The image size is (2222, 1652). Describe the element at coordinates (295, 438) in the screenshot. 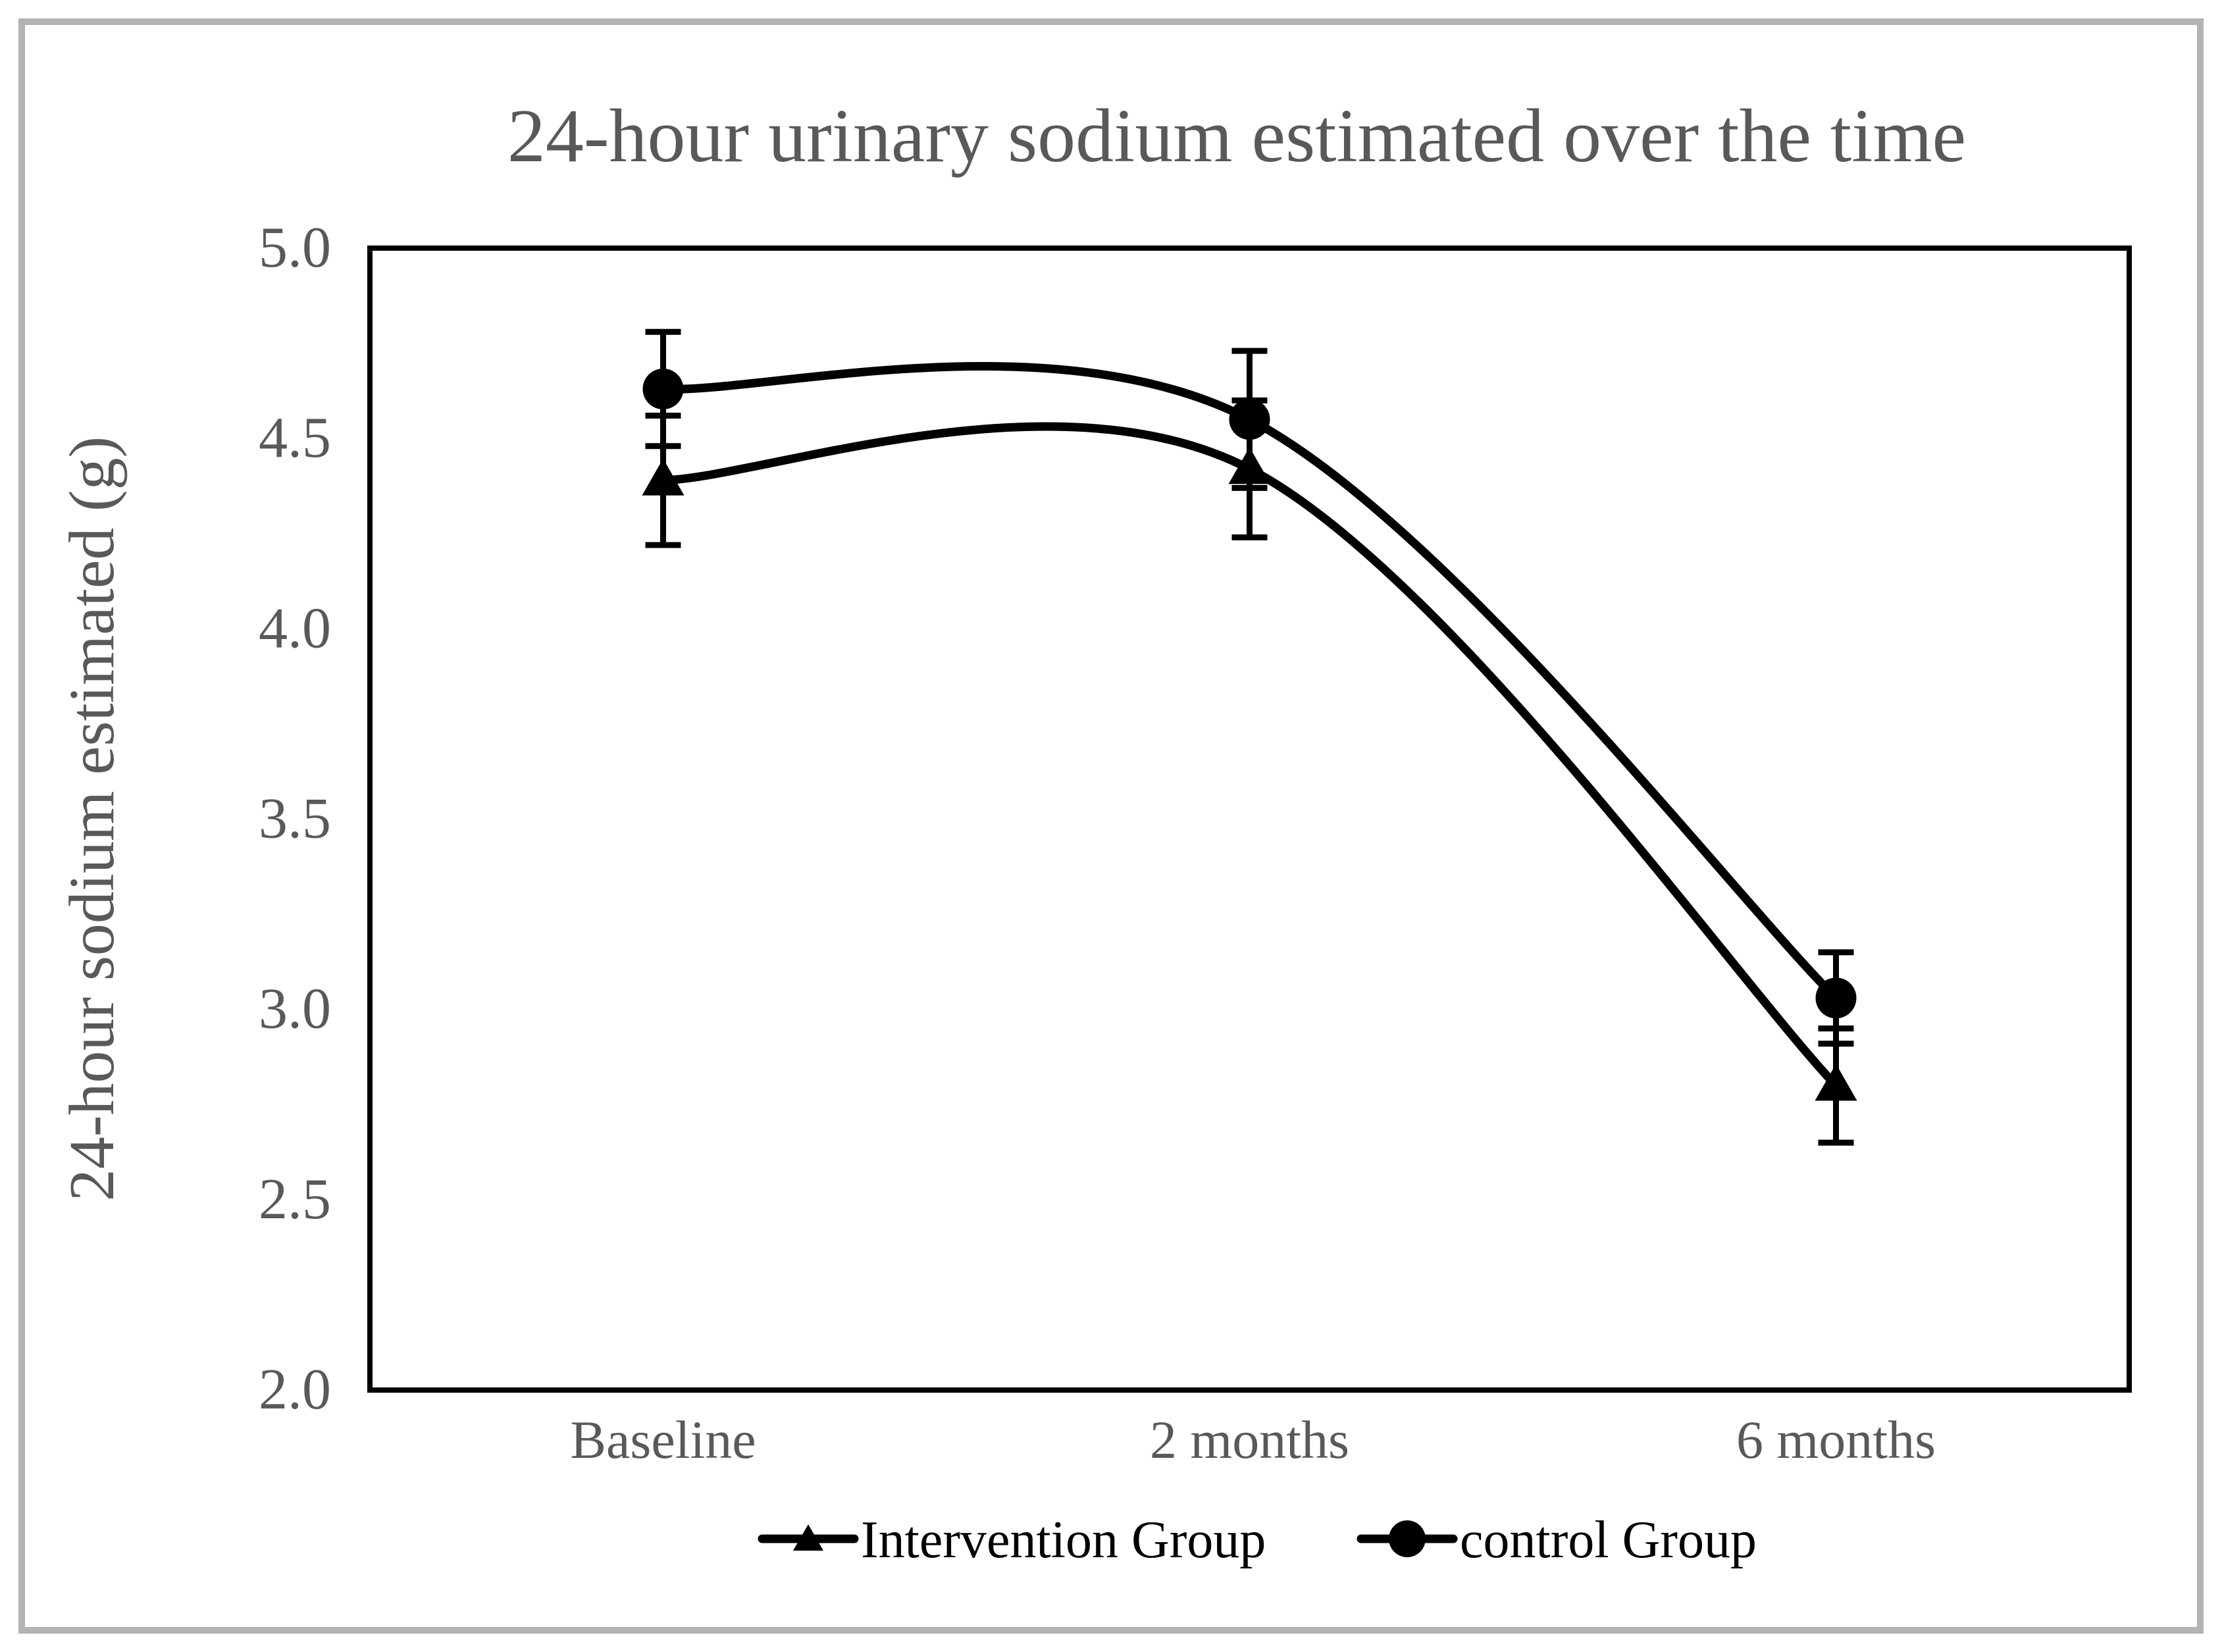

I see `y-tick-label: 4.5` at that location.